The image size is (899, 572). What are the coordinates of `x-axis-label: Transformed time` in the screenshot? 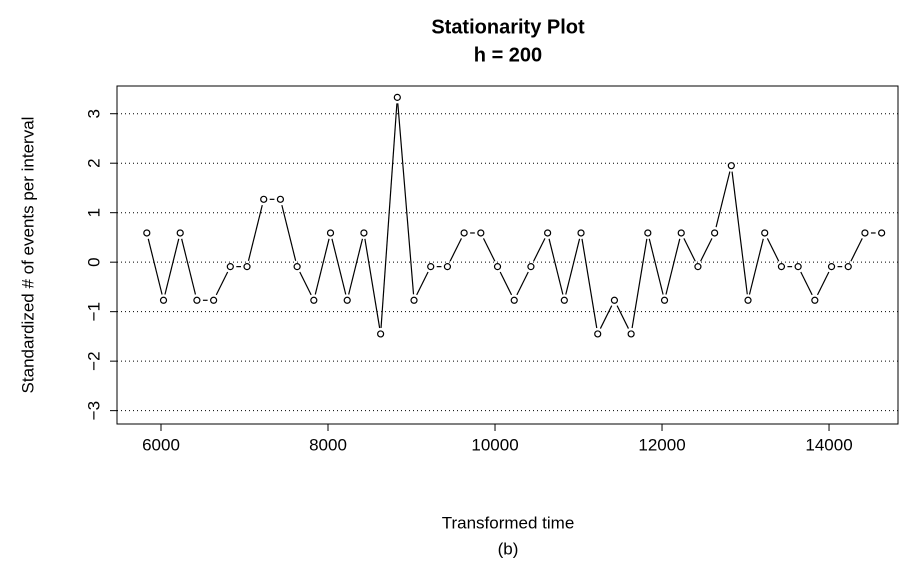 It's located at (508, 522).